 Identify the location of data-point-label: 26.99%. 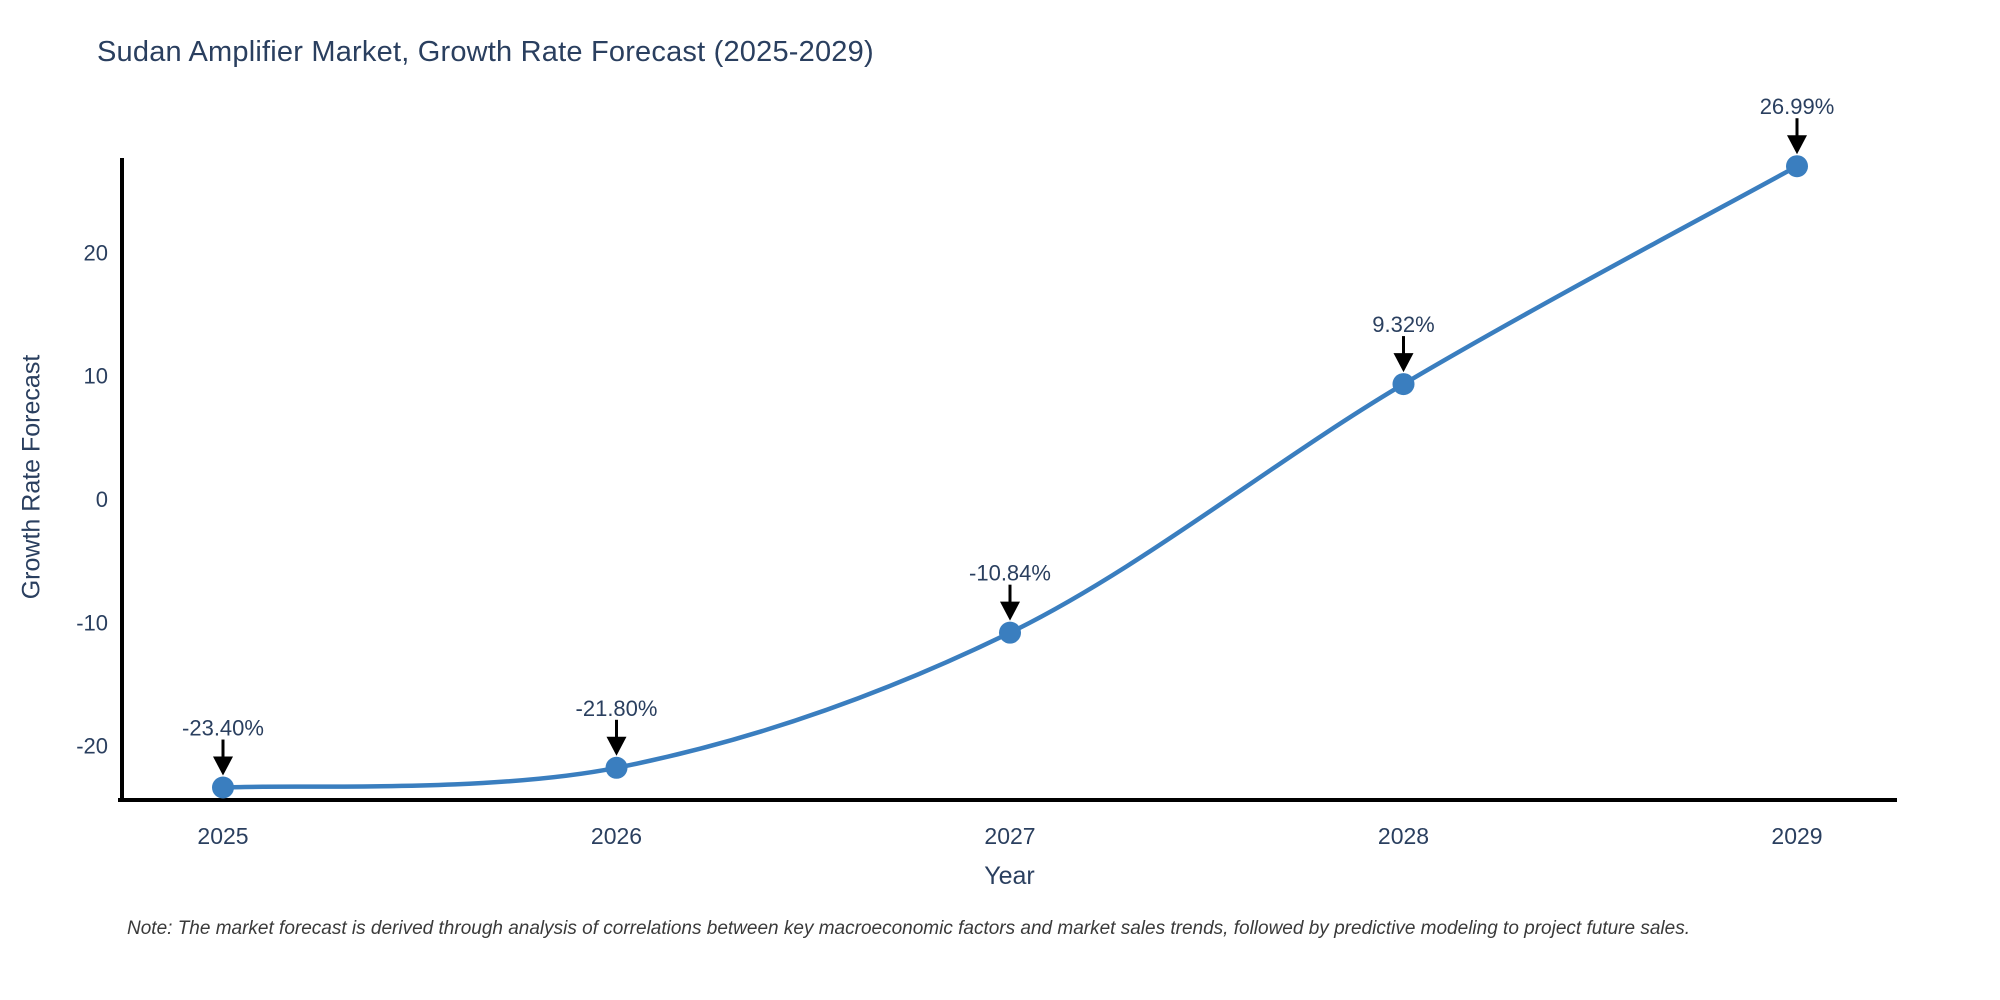
(1797, 106).